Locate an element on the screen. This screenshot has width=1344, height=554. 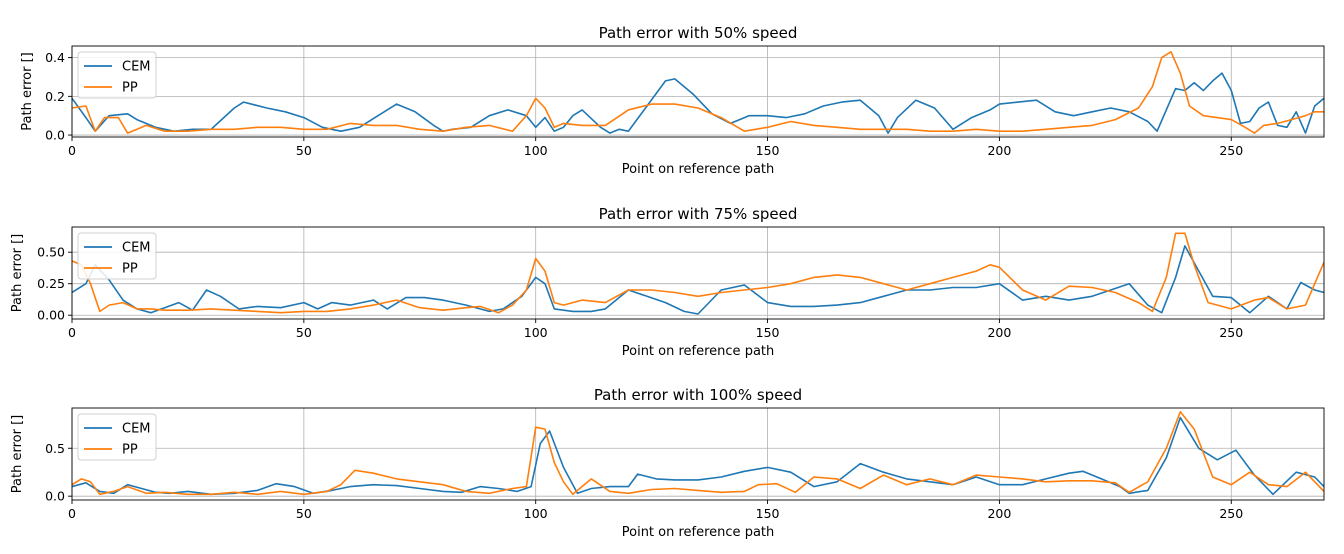
y-tick-label: 0.2 is located at coordinates (55, 96).